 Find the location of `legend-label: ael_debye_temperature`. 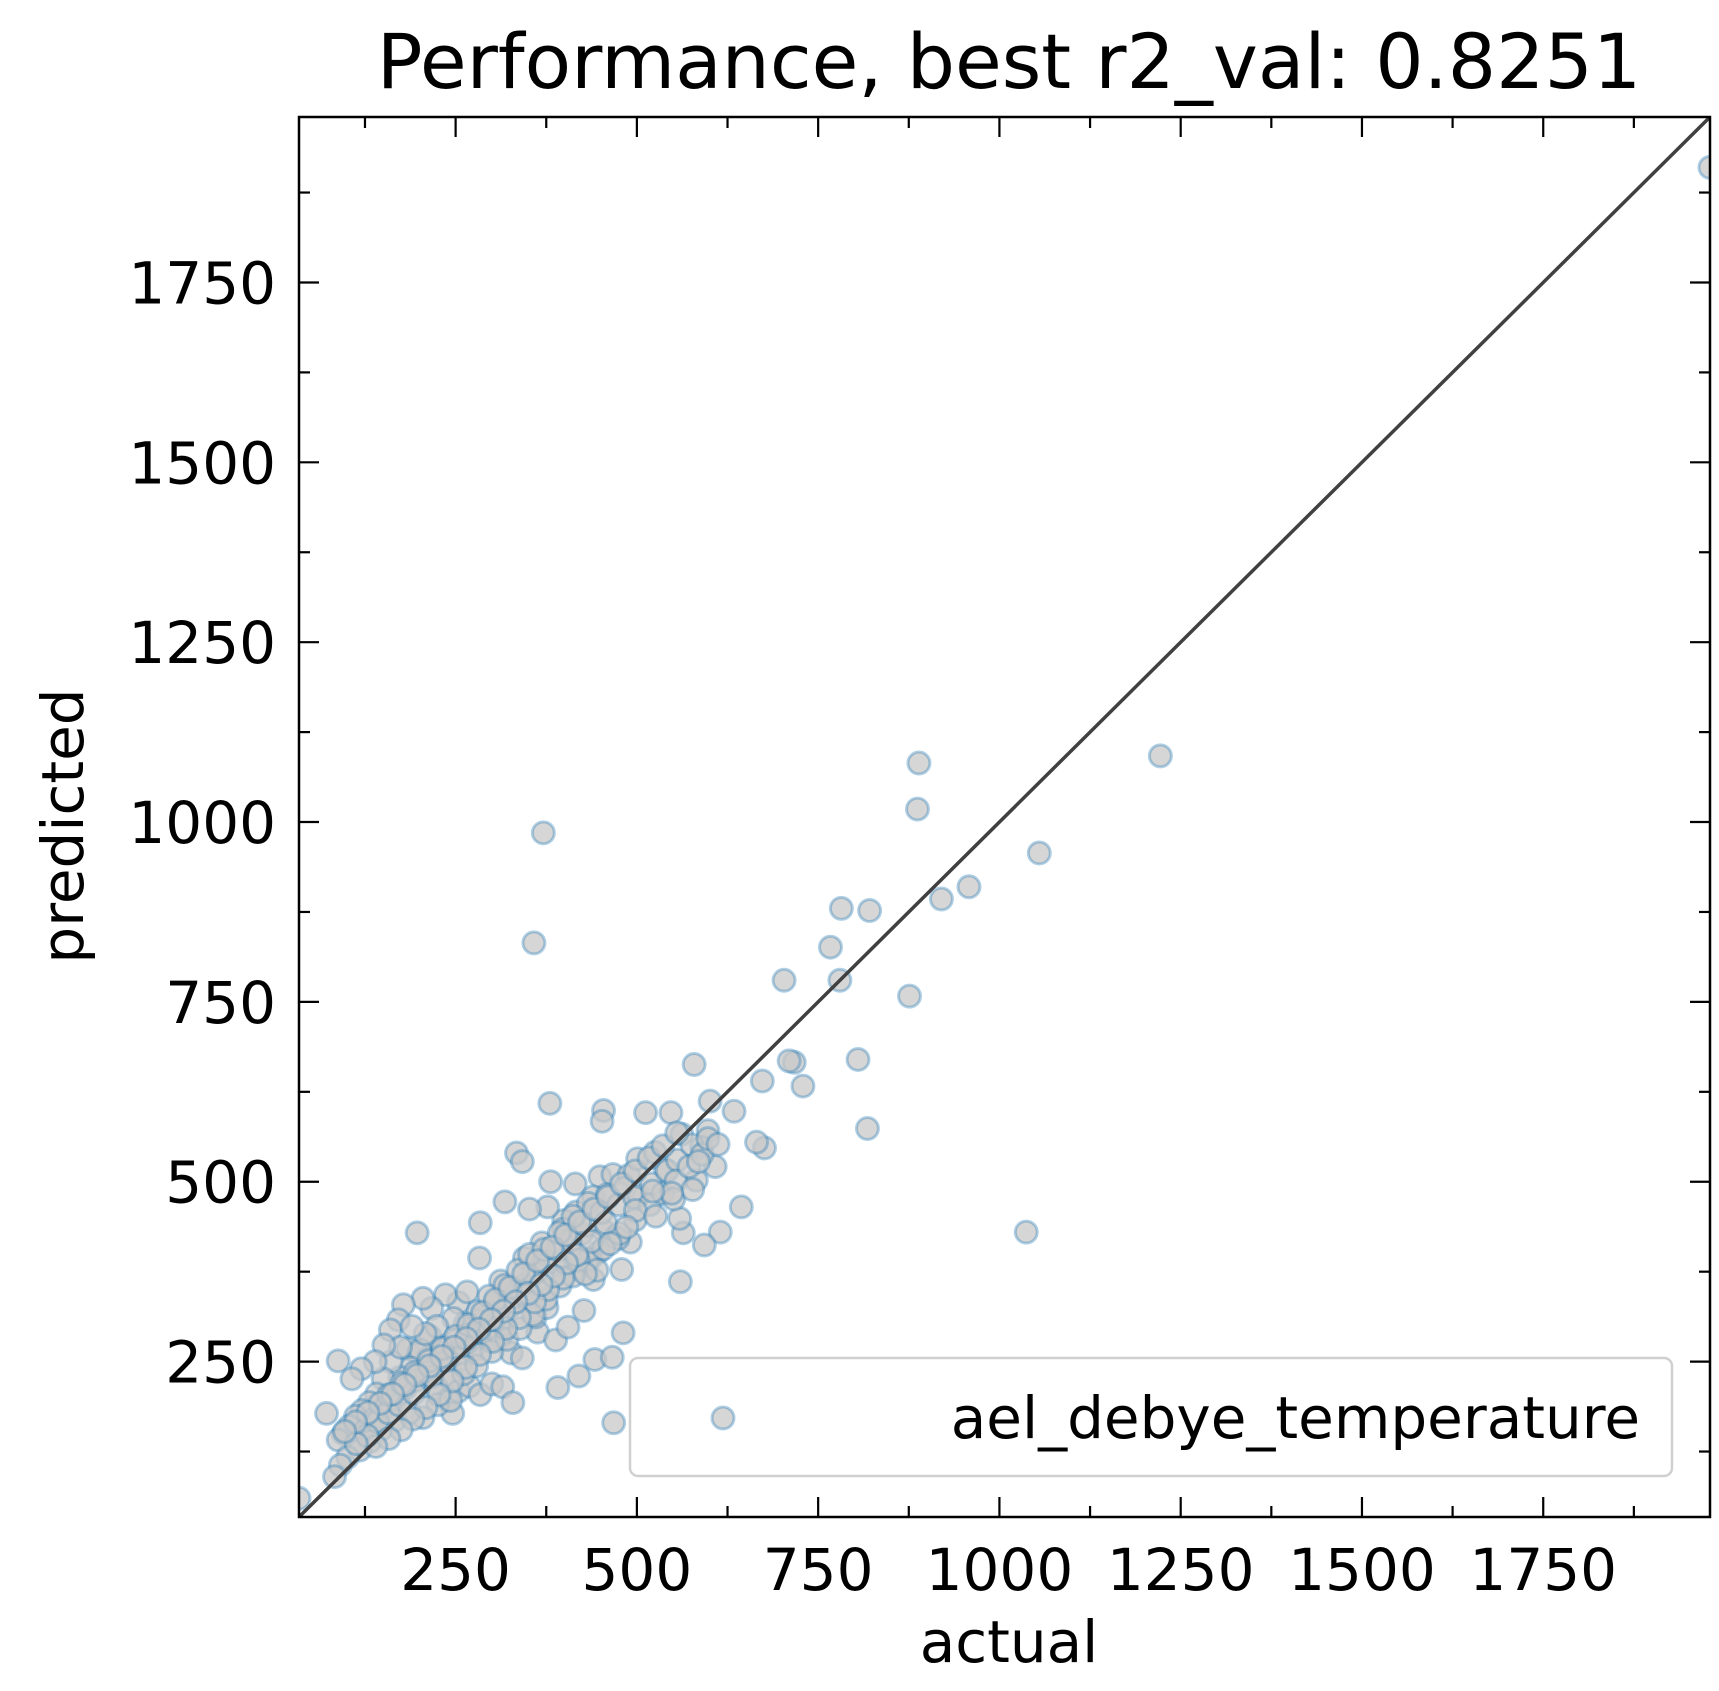

legend-label: ael_debye_temperature is located at coordinates (1295, 1418).